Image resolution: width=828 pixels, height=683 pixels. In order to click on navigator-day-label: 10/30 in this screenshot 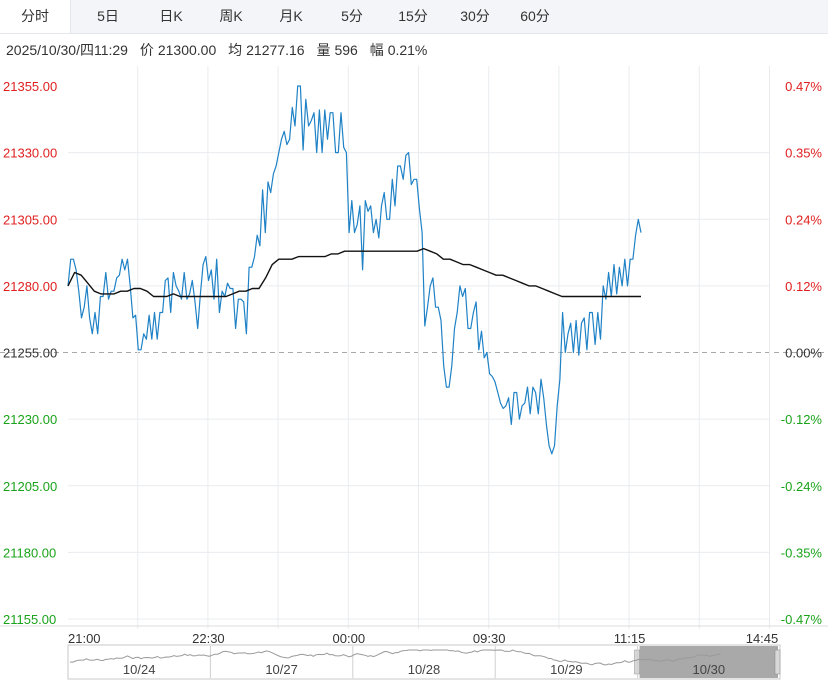, I will do `click(709, 669)`.